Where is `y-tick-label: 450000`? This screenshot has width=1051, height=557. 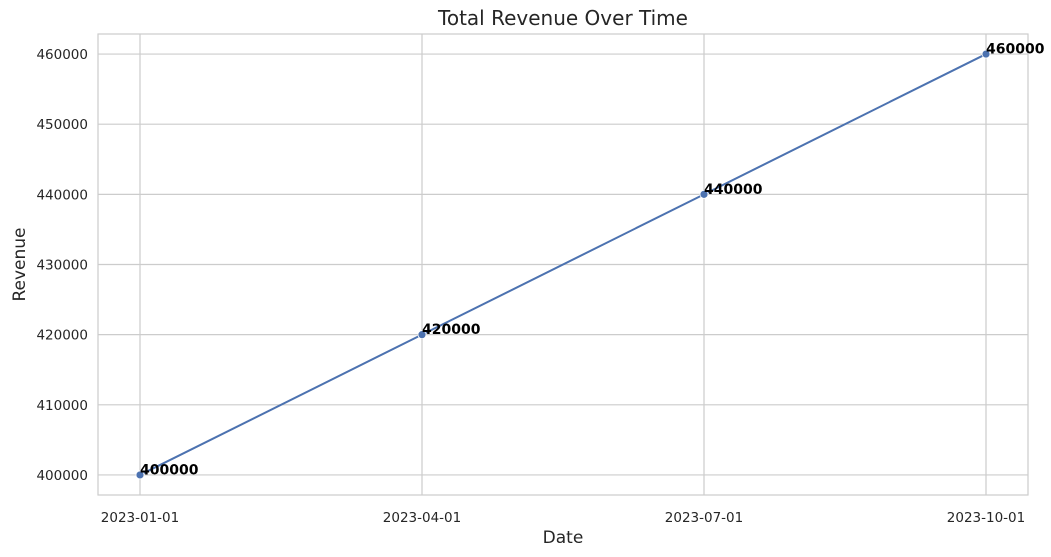
y-tick-label: 450000 is located at coordinates (62, 125).